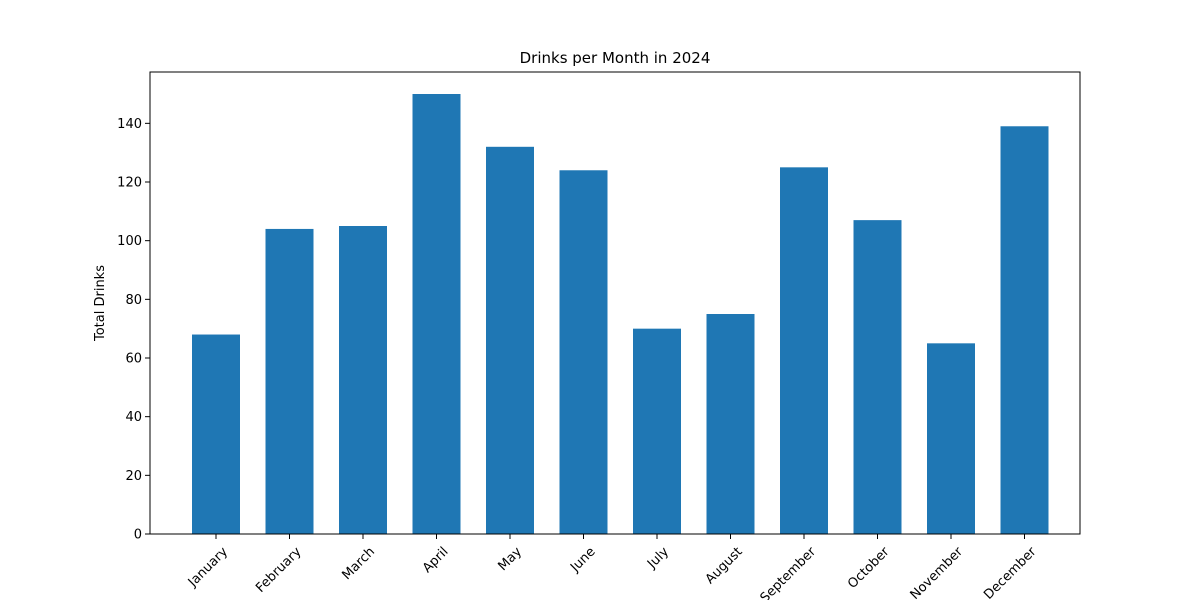  What do you see at coordinates (658, 558) in the screenshot?
I see `x-tick-label-july: July` at bounding box center [658, 558].